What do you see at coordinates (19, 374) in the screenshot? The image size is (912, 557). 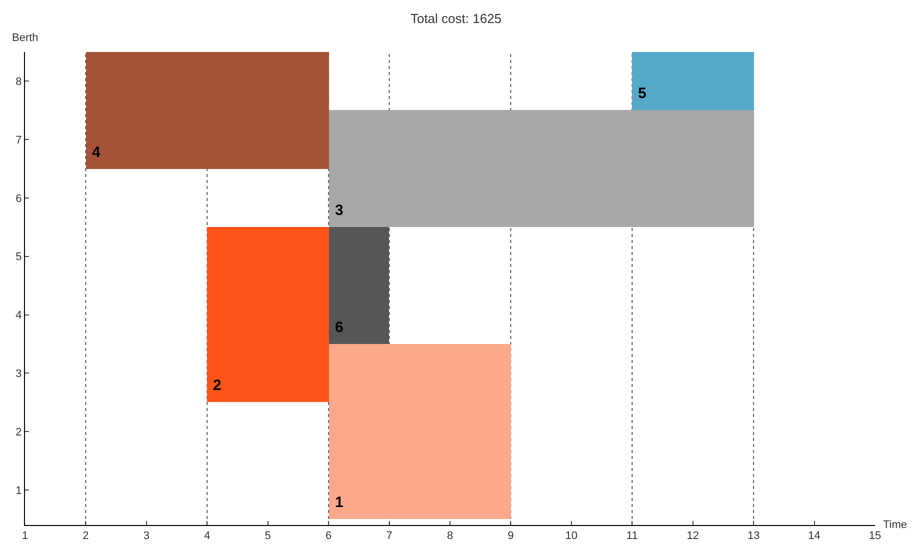 I see `y-tick-label: 3` at bounding box center [19, 374].